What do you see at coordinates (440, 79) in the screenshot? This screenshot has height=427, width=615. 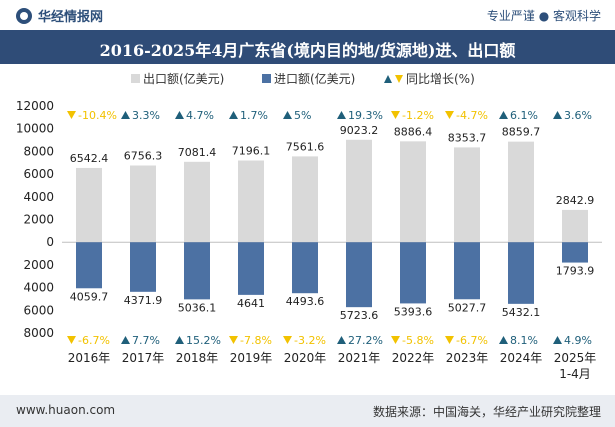 I see `legend-label-3: 同比增长(%)` at bounding box center [440, 79].